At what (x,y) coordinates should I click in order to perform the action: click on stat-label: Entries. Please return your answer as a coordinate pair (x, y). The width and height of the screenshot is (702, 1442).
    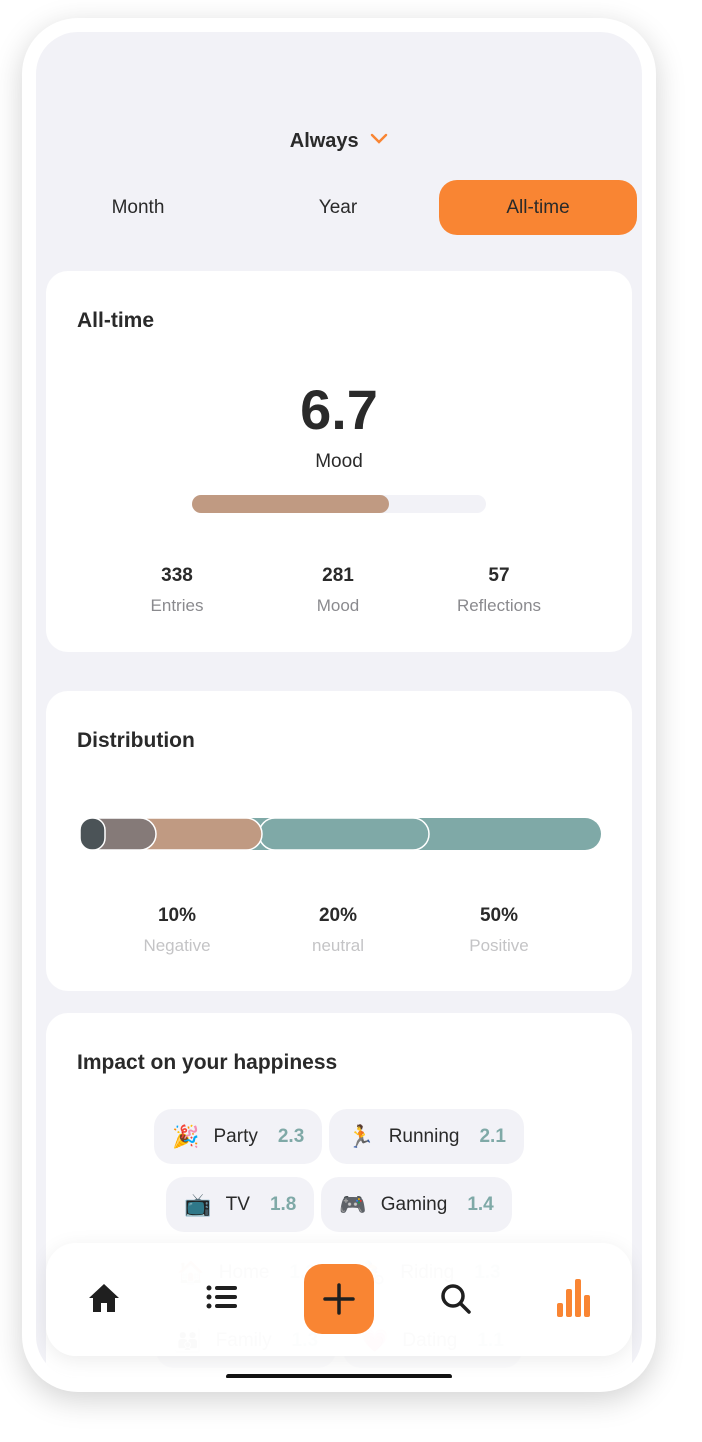
    Looking at the image, I should click on (177, 605).